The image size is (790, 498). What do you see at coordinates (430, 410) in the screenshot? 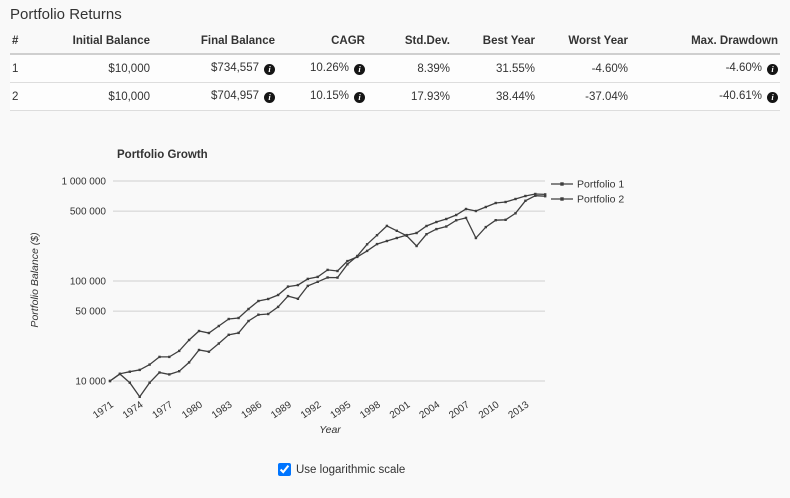
I see `x-tick-label: 2004` at bounding box center [430, 410].